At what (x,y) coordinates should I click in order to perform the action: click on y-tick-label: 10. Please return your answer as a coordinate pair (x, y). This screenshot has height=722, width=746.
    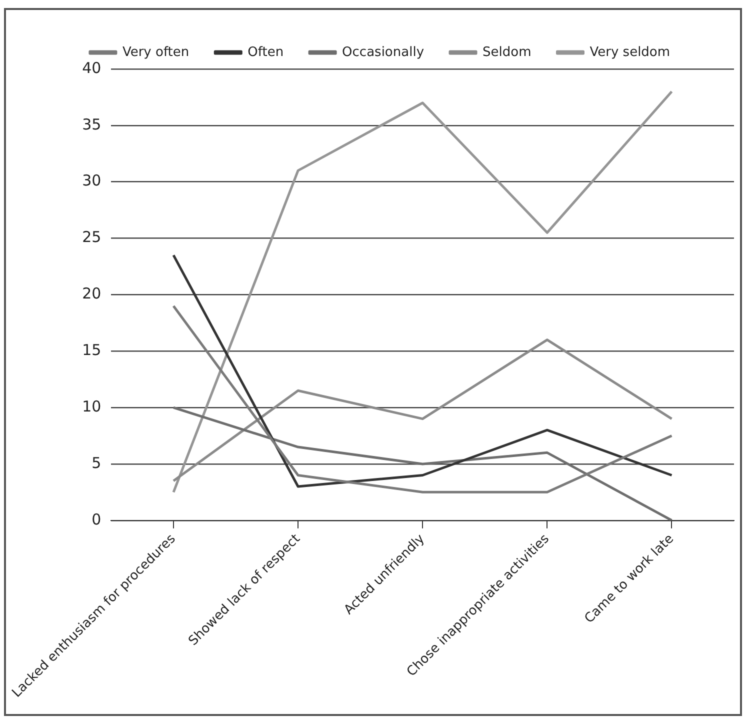
    Looking at the image, I should click on (92, 406).